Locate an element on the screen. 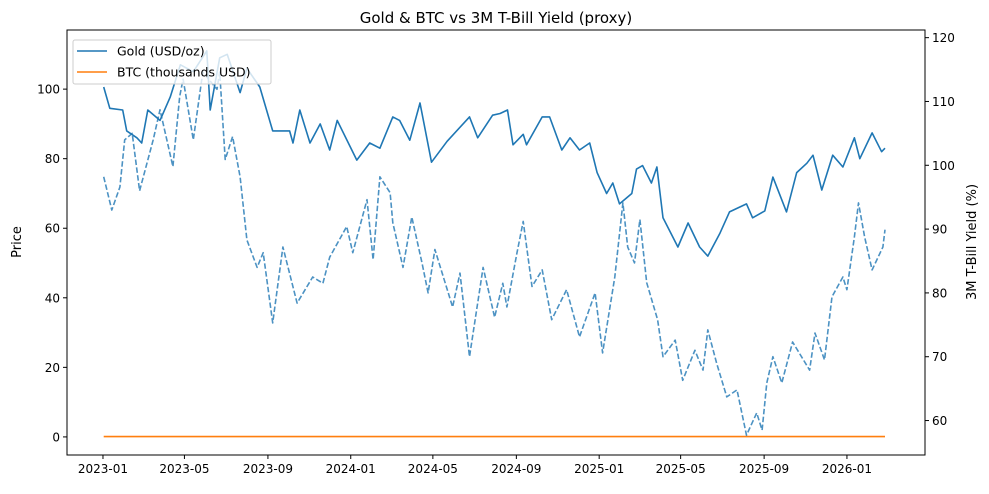 Image resolution: width=989 pixels, height=494 pixels. y-right-tick-label: 80 is located at coordinates (939, 293).